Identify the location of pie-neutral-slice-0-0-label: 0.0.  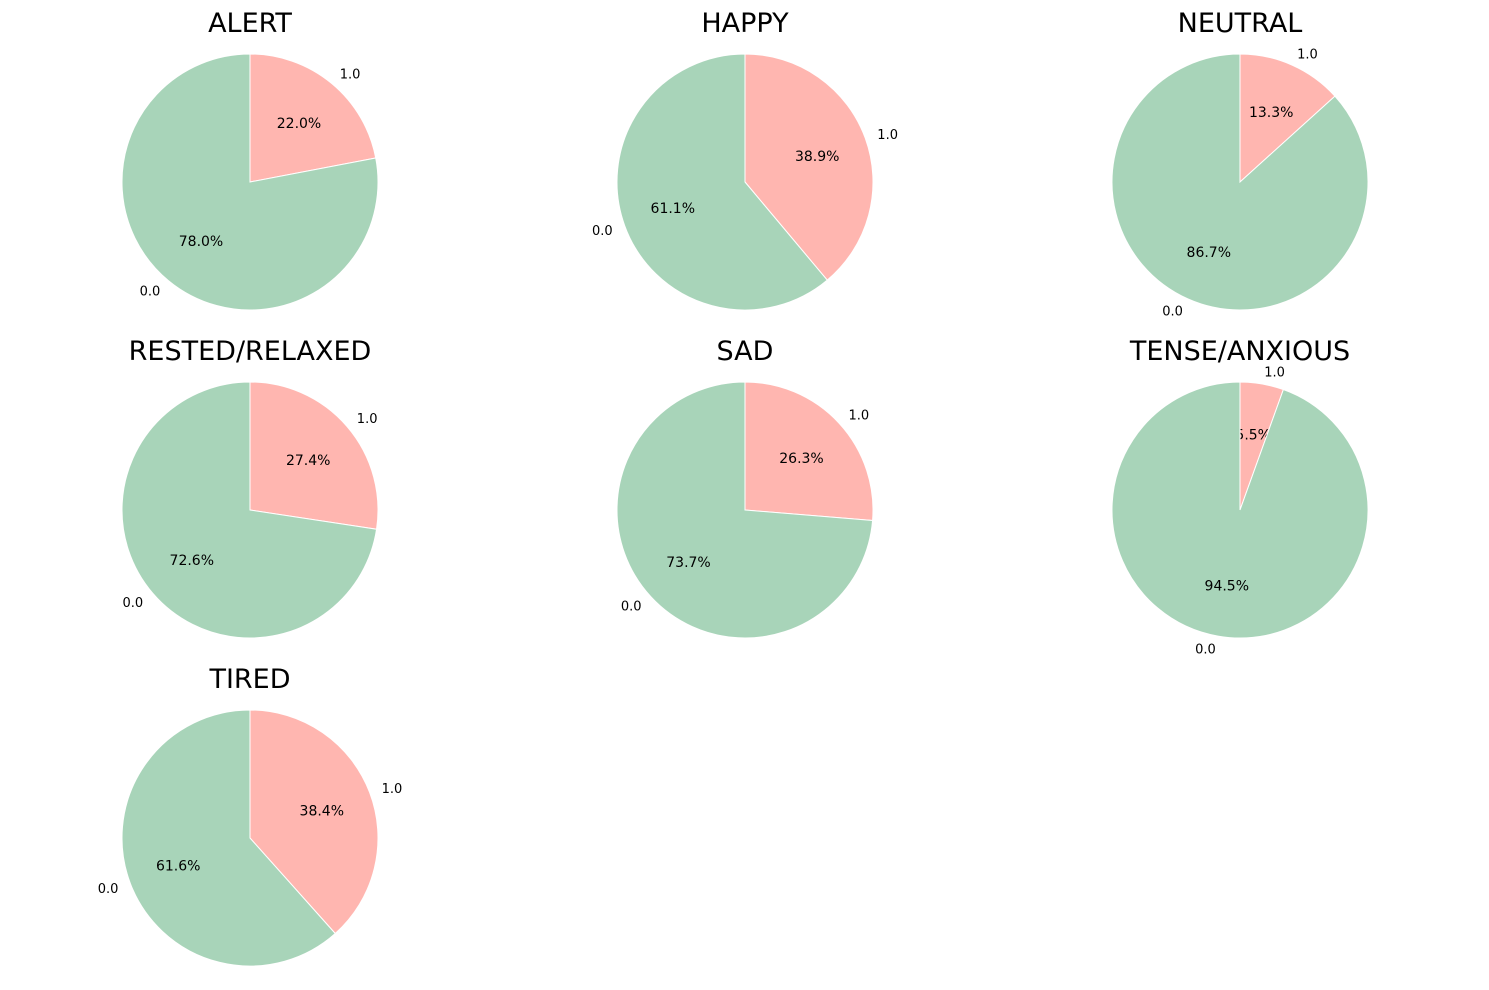
(1172, 312).